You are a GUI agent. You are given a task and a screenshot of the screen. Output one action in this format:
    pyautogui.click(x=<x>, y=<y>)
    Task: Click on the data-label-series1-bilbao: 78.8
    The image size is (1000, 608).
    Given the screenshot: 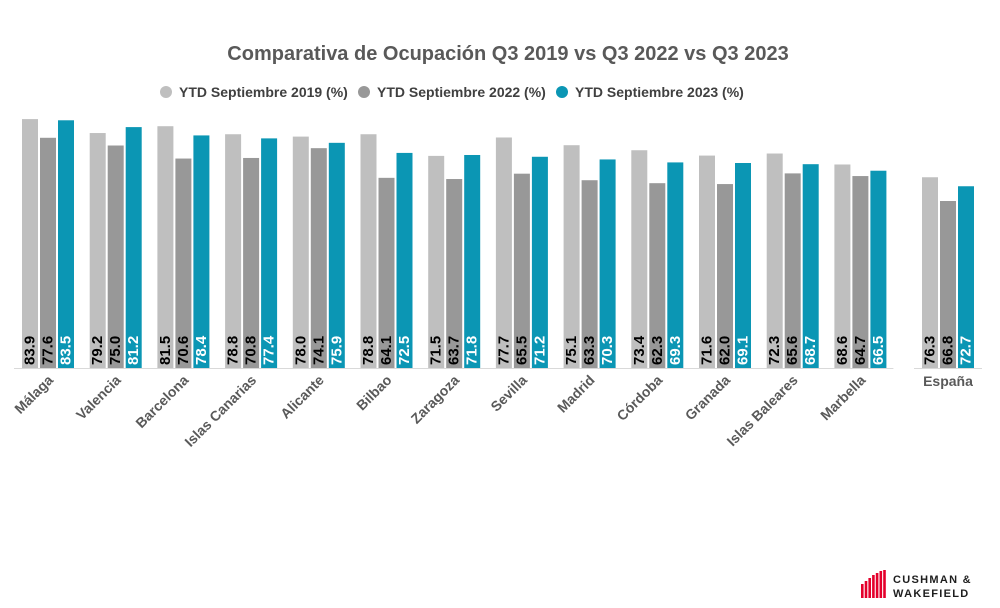 What is the action you would take?
    pyautogui.click(x=368, y=350)
    